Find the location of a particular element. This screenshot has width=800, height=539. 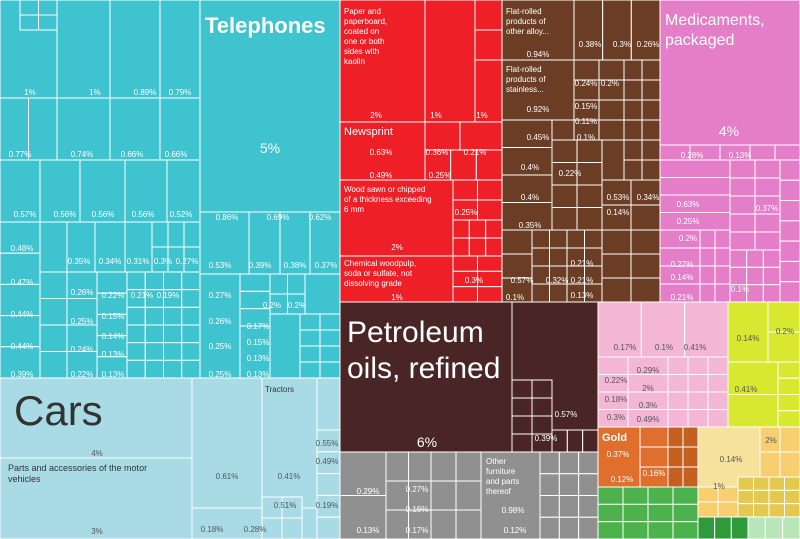

small-value-label: 0.86% is located at coordinates (227, 217).